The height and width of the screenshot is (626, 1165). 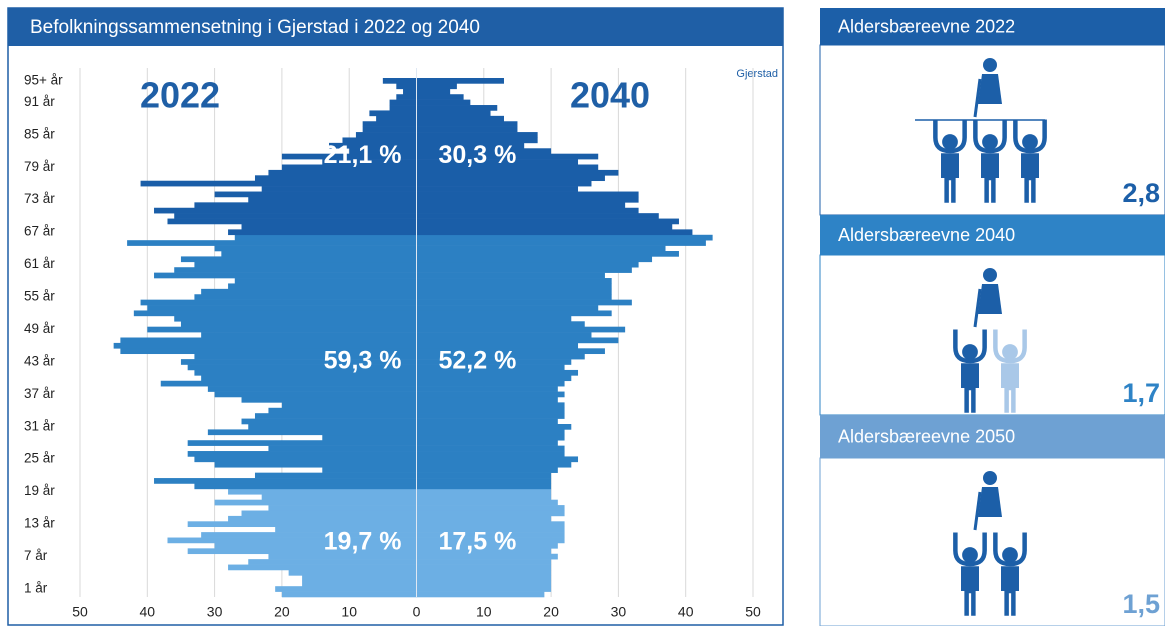 What do you see at coordinates (36, 587) in the screenshot?
I see `y-tick-label: 1 år` at bounding box center [36, 587].